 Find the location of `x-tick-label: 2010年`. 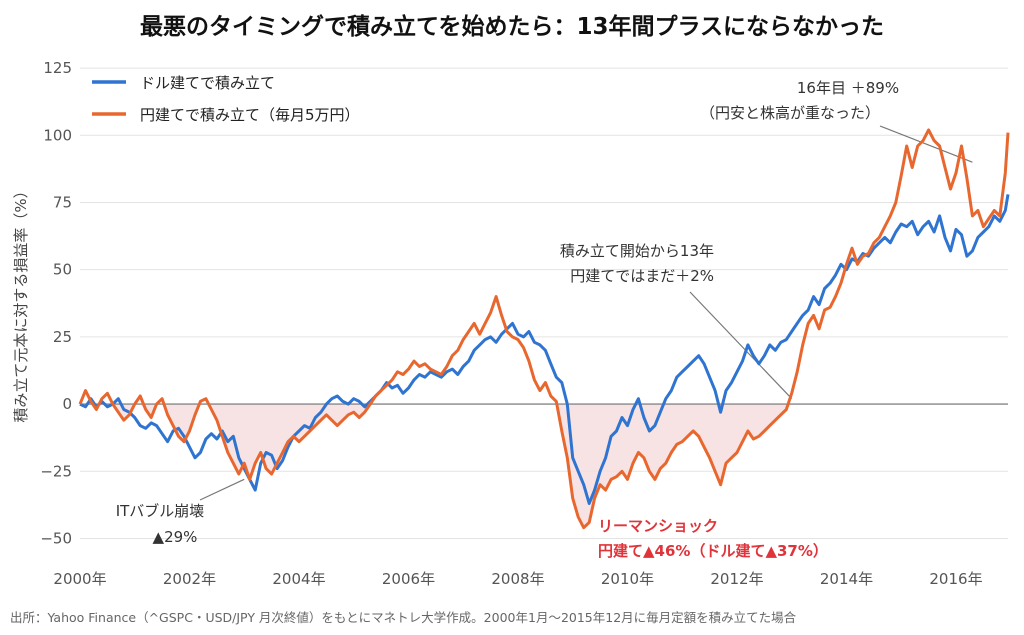

x-tick-label: 2010年 is located at coordinates (627, 579).